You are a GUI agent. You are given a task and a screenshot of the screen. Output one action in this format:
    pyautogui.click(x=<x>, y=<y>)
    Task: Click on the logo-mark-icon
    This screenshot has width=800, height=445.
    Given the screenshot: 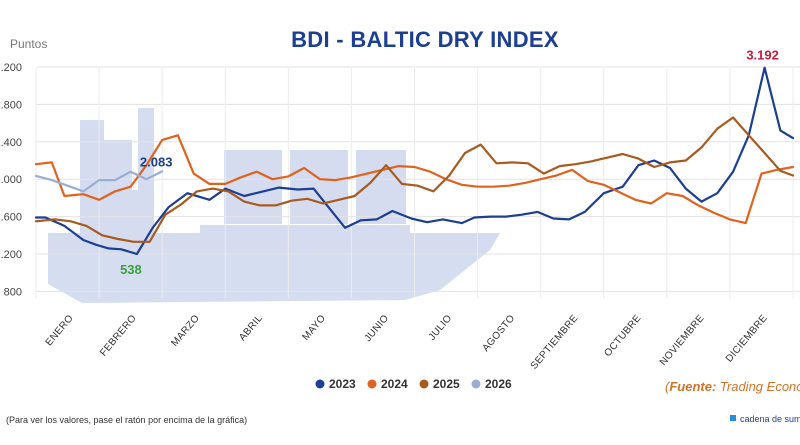 What is the action you would take?
    pyautogui.click(x=733, y=418)
    